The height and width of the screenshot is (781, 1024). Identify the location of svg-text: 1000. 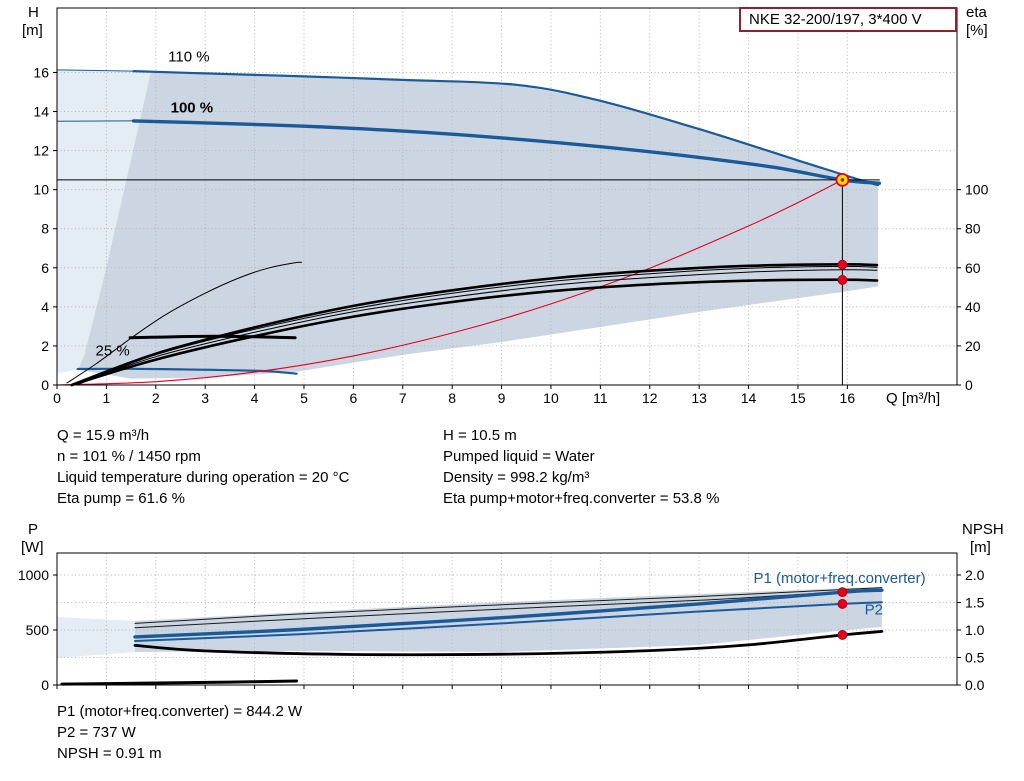
(33, 575).